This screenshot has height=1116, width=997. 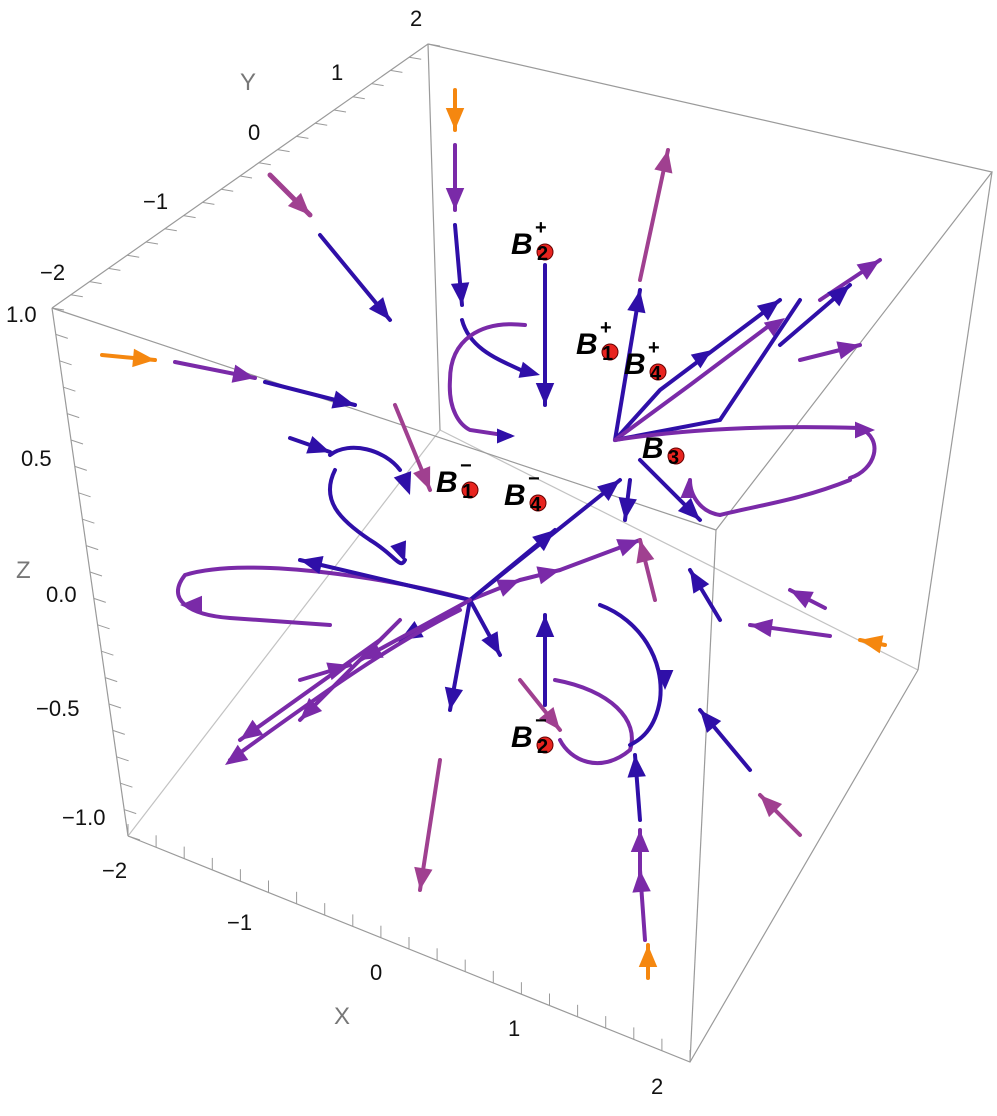 I want to click on critical-point-subscript: 3, so click(x=673, y=458).